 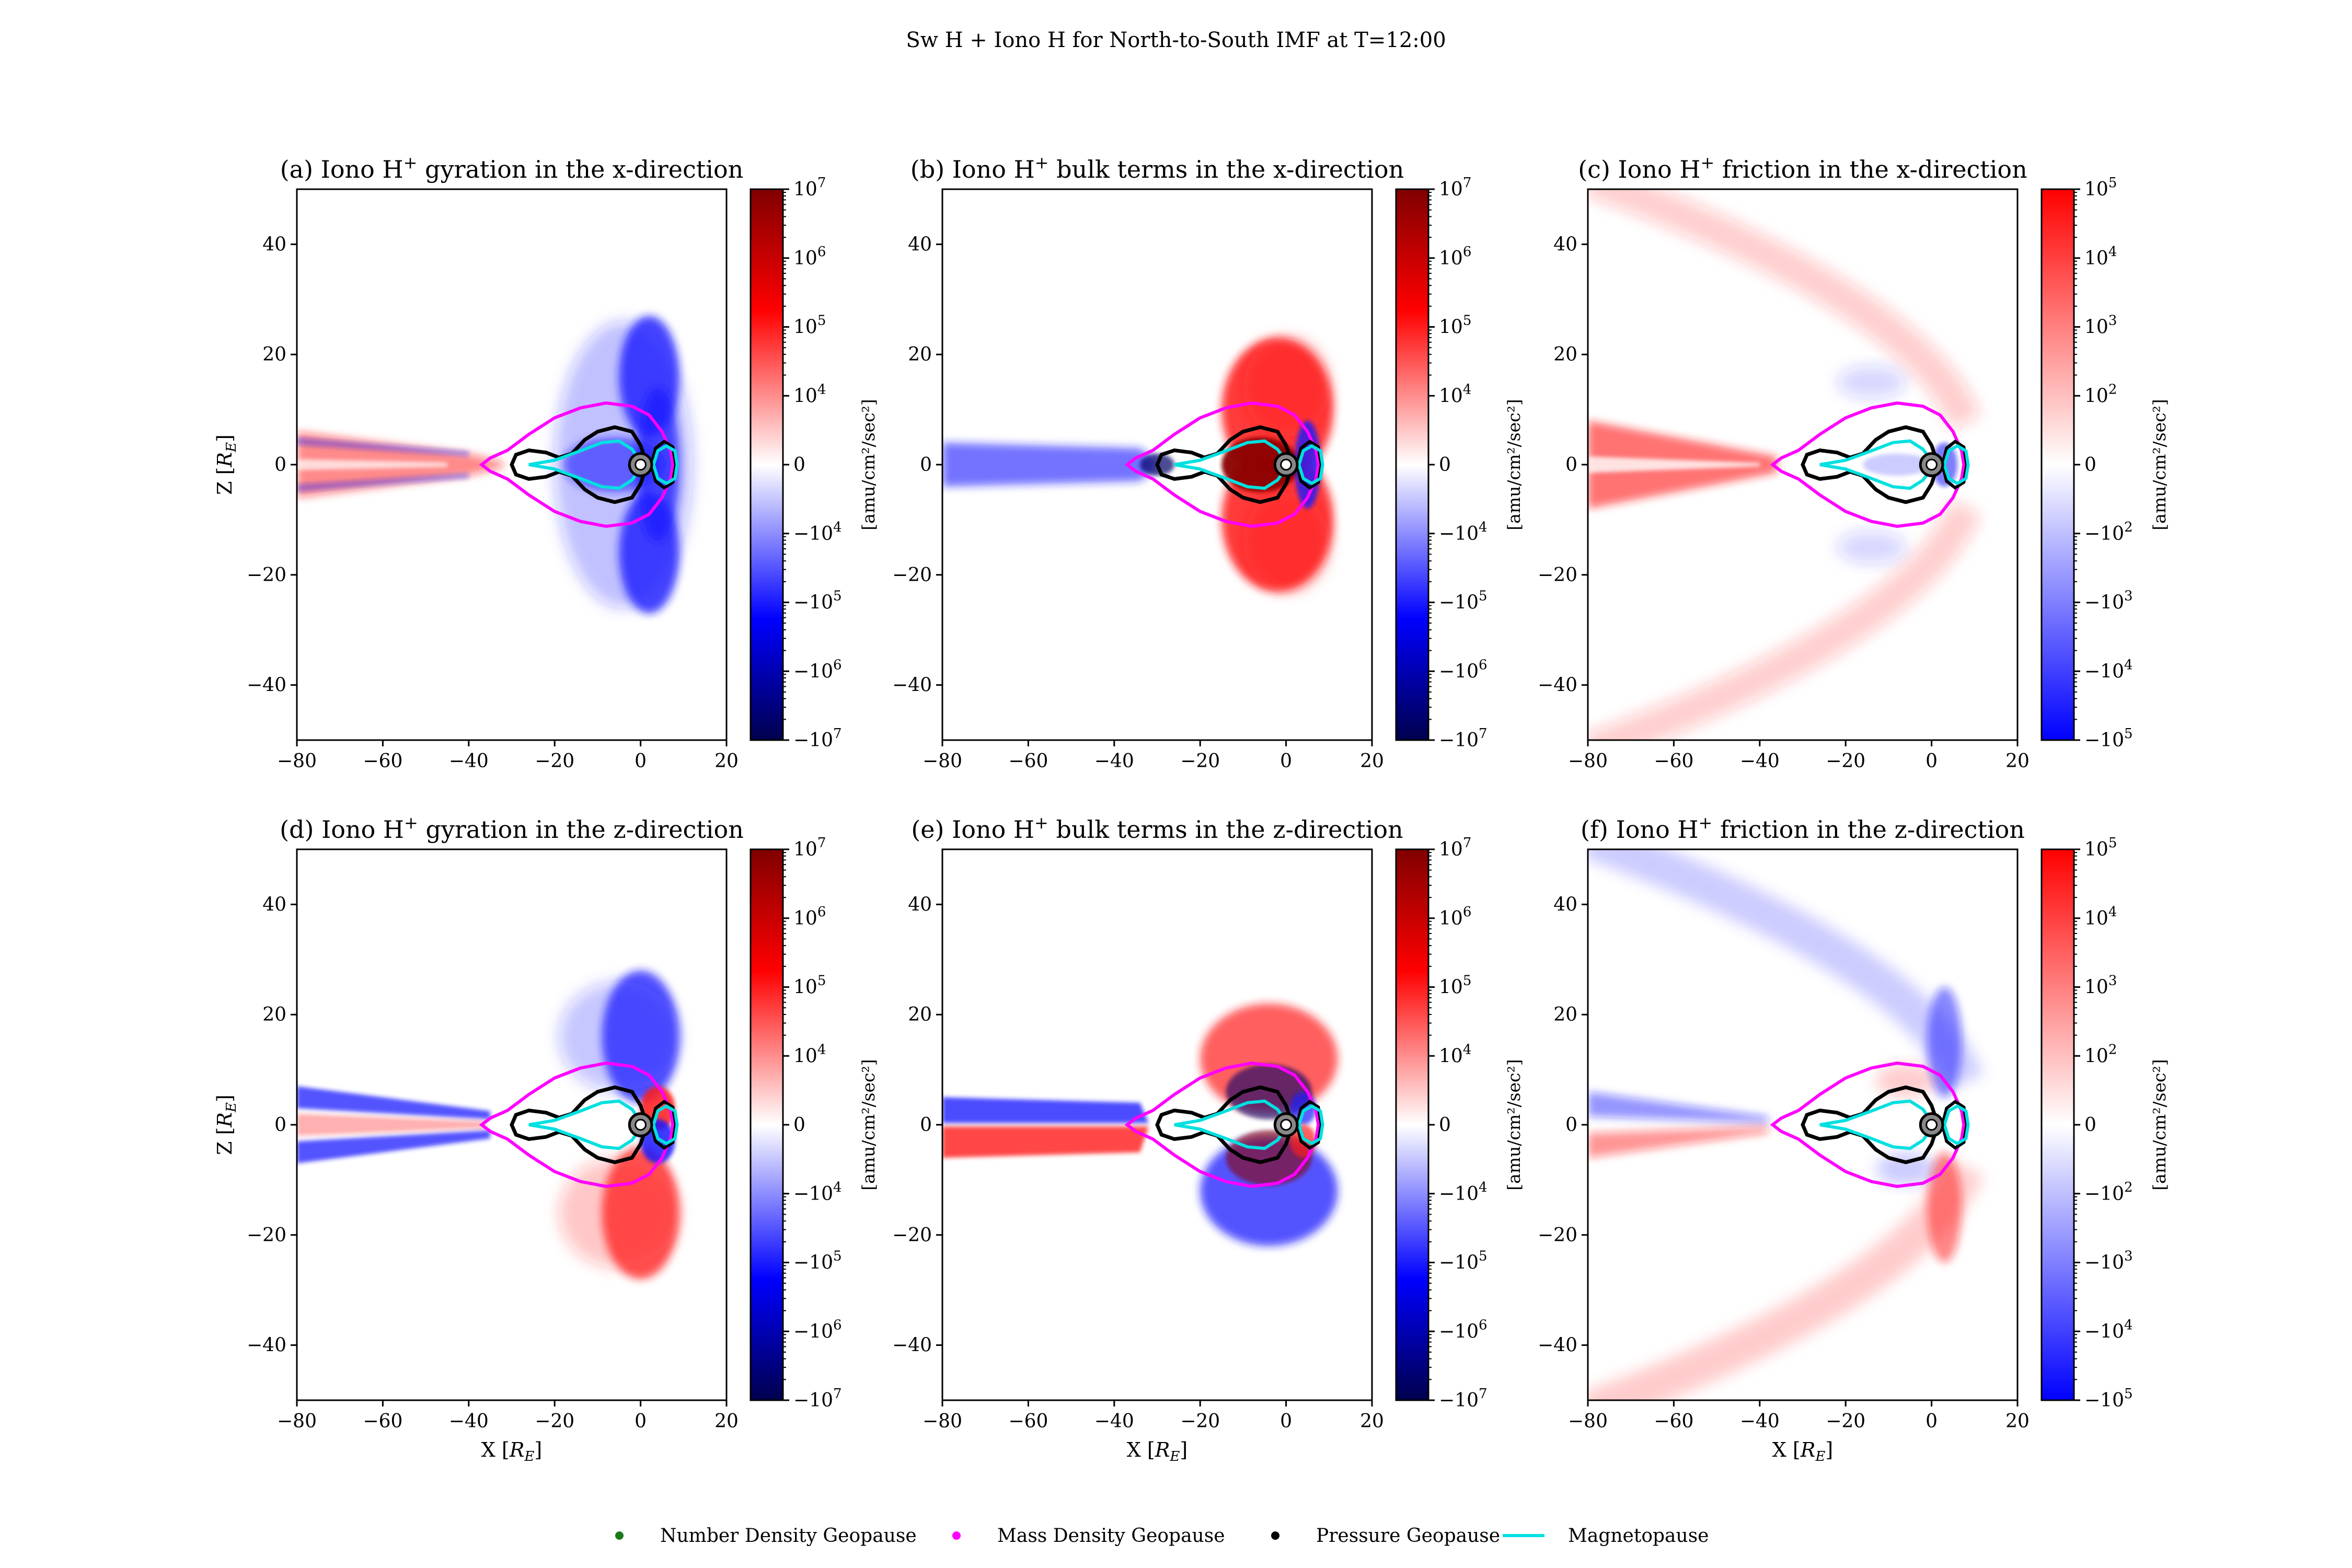 What do you see at coordinates (1385, 1536) in the screenshot?
I see `legend-item: Pressure Geopause` at bounding box center [1385, 1536].